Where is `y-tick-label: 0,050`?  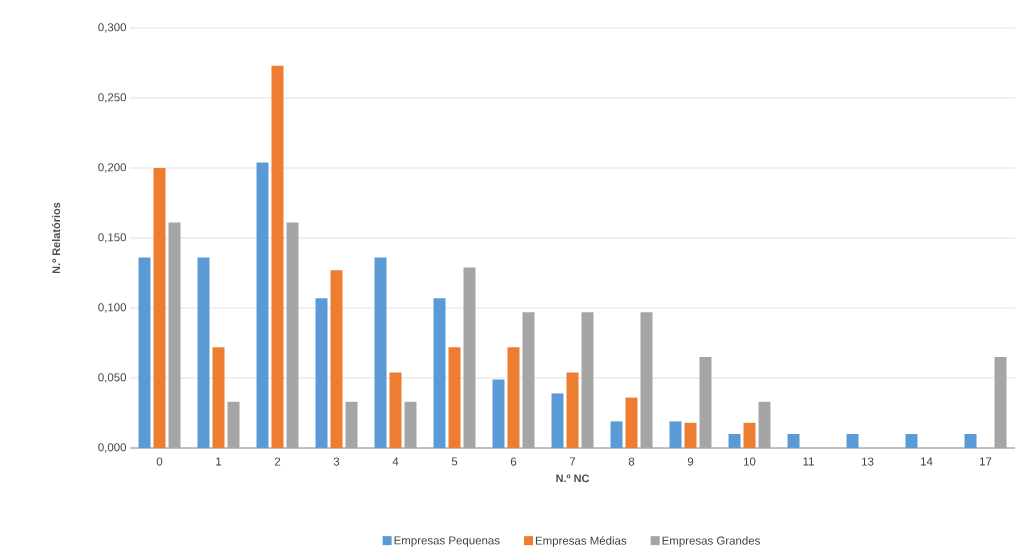
y-tick-label: 0,050 is located at coordinates (112, 378).